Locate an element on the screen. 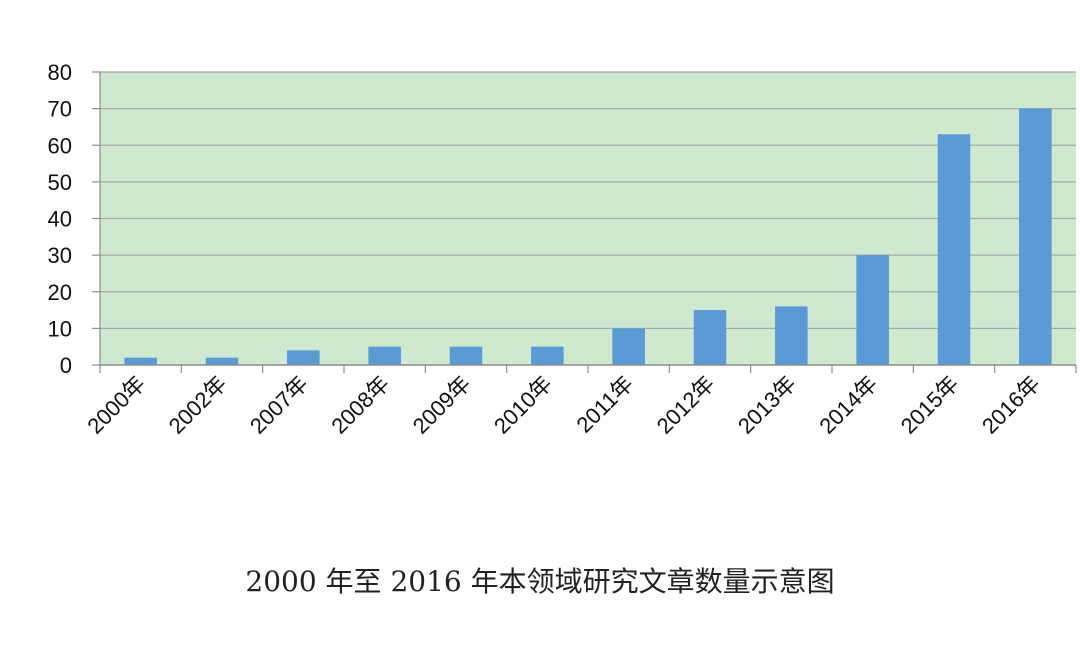  x-tick-label: 2007年 is located at coordinates (279, 405).